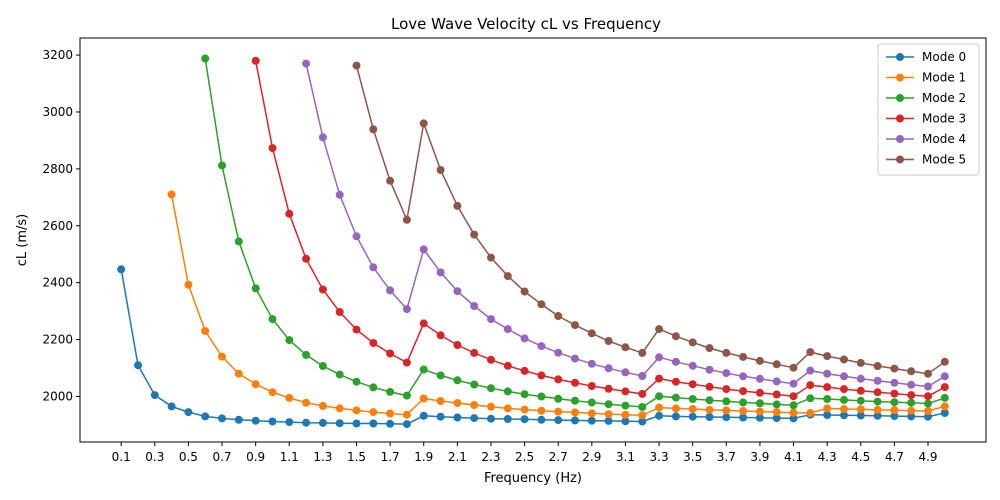 The image size is (1000, 500). Describe the element at coordinates (57, 169) in the screenshot. I see `y-tick-label: 2800` at that location.